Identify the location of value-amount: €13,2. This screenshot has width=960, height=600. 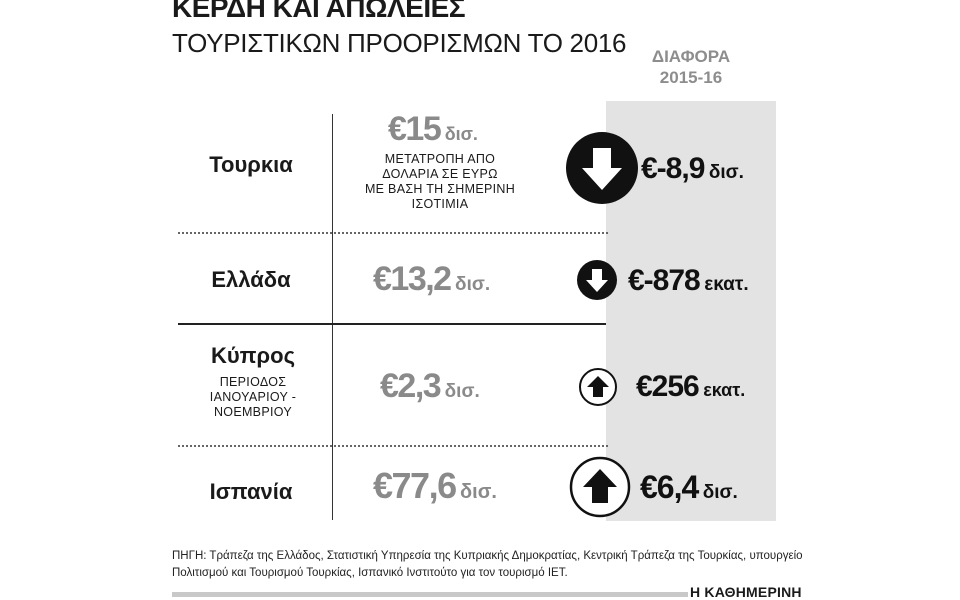
(412, 279).